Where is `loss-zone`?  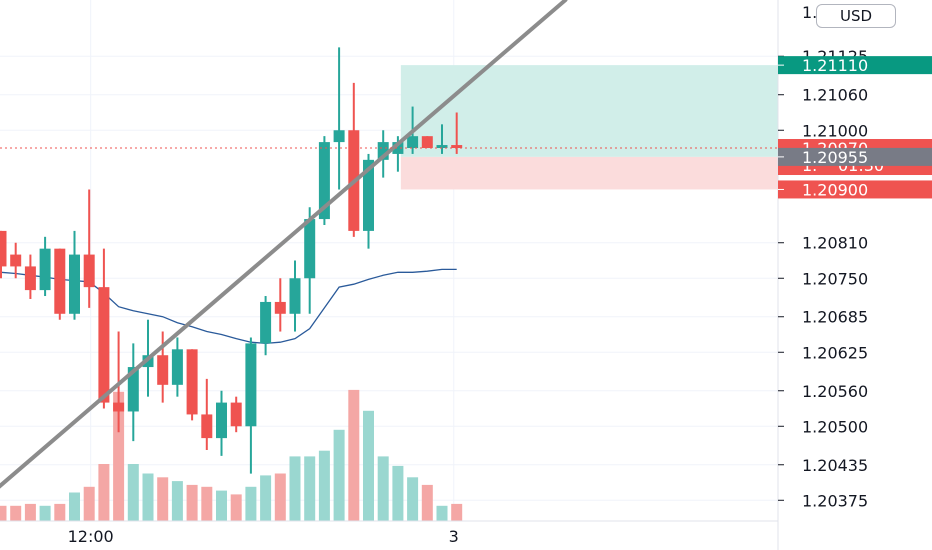
loss-zone is located at coordinates (589, 173).